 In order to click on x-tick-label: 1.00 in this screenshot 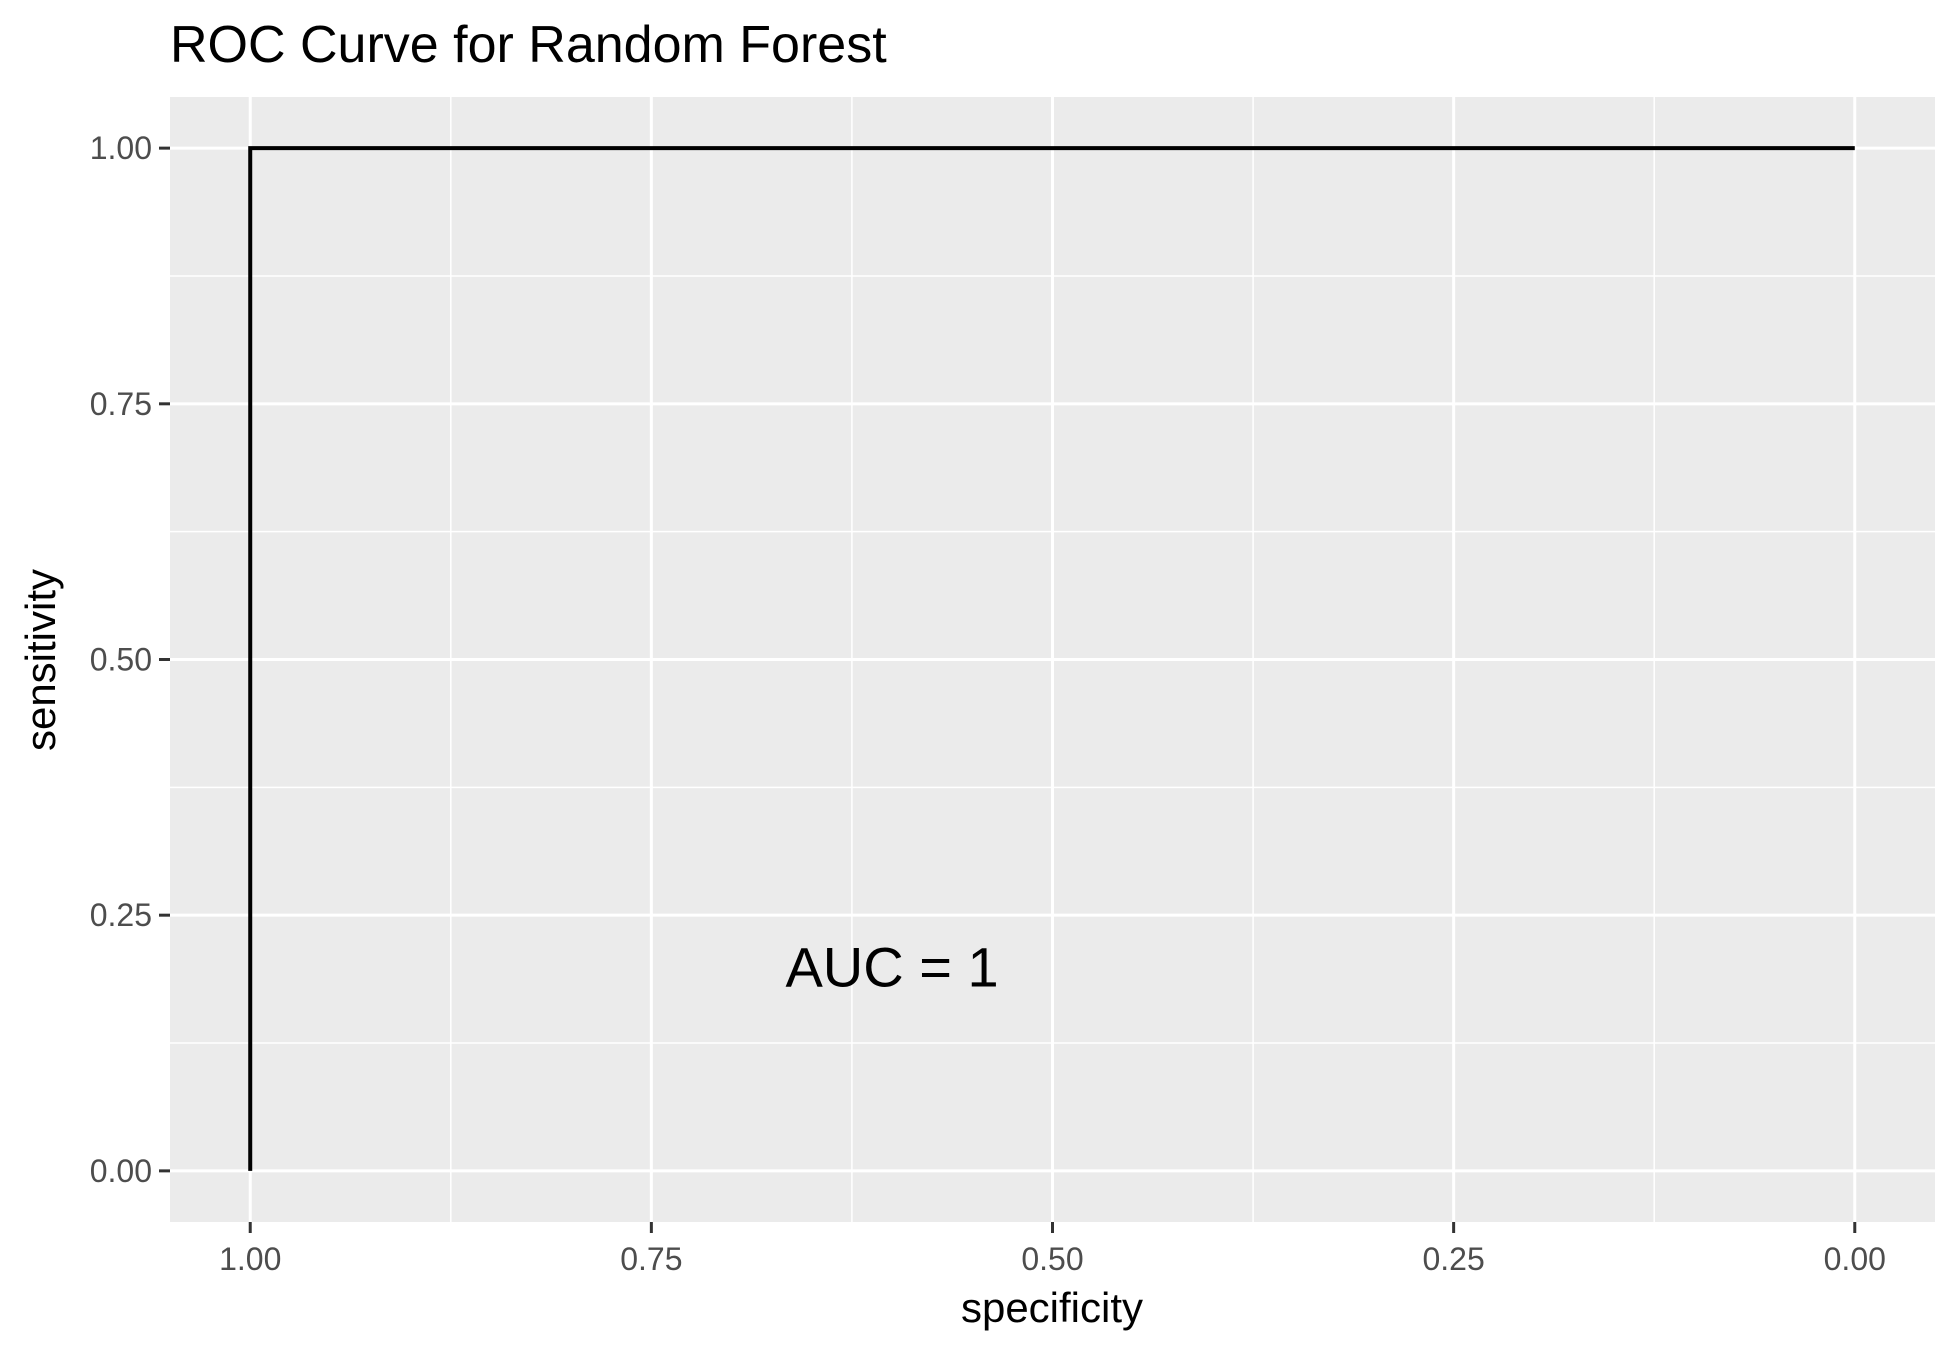, I will do `click(250, 1259)`.